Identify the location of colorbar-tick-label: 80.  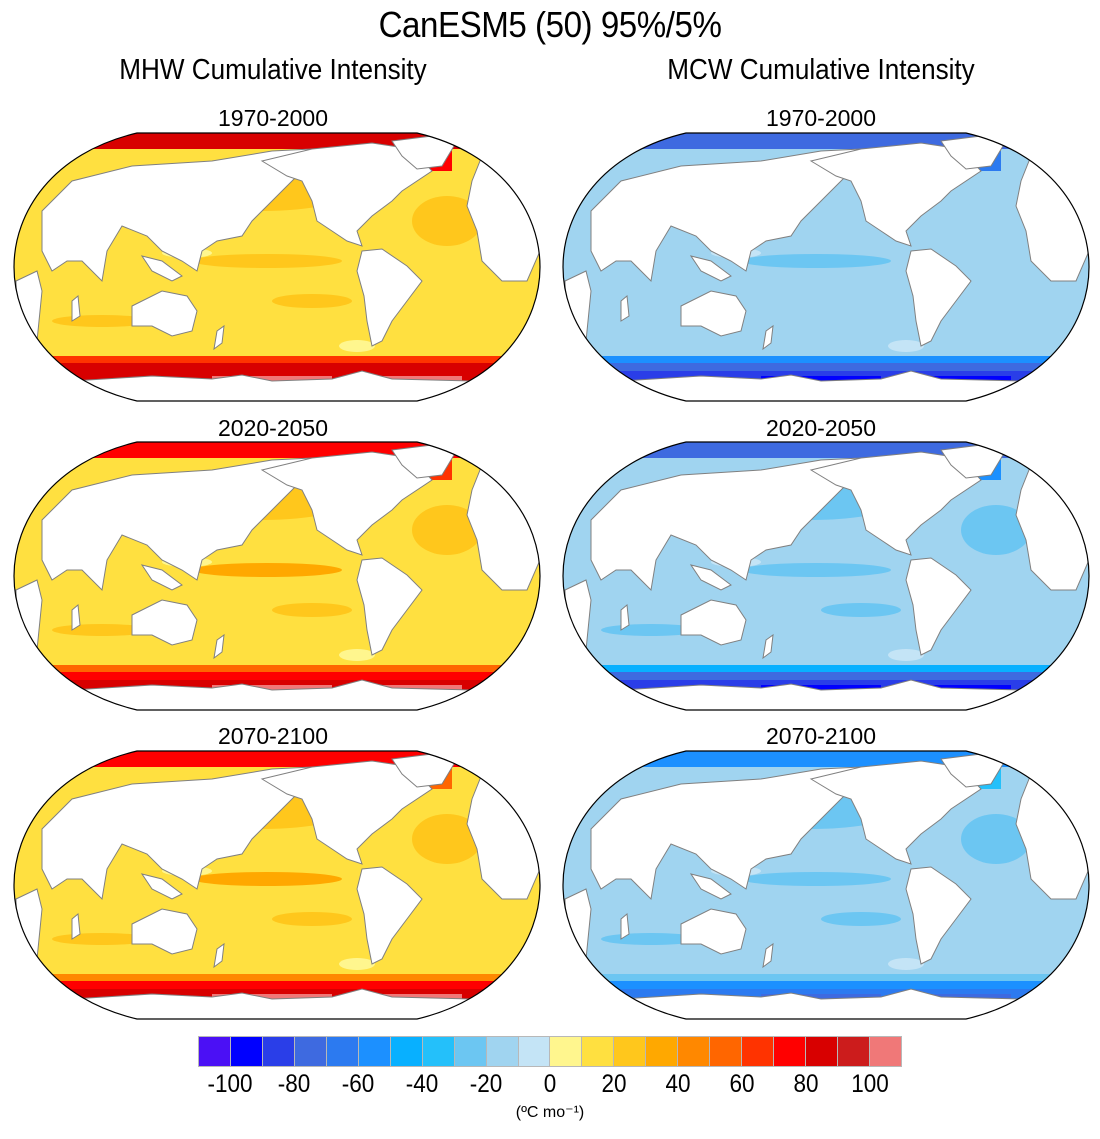
(806, 1084).